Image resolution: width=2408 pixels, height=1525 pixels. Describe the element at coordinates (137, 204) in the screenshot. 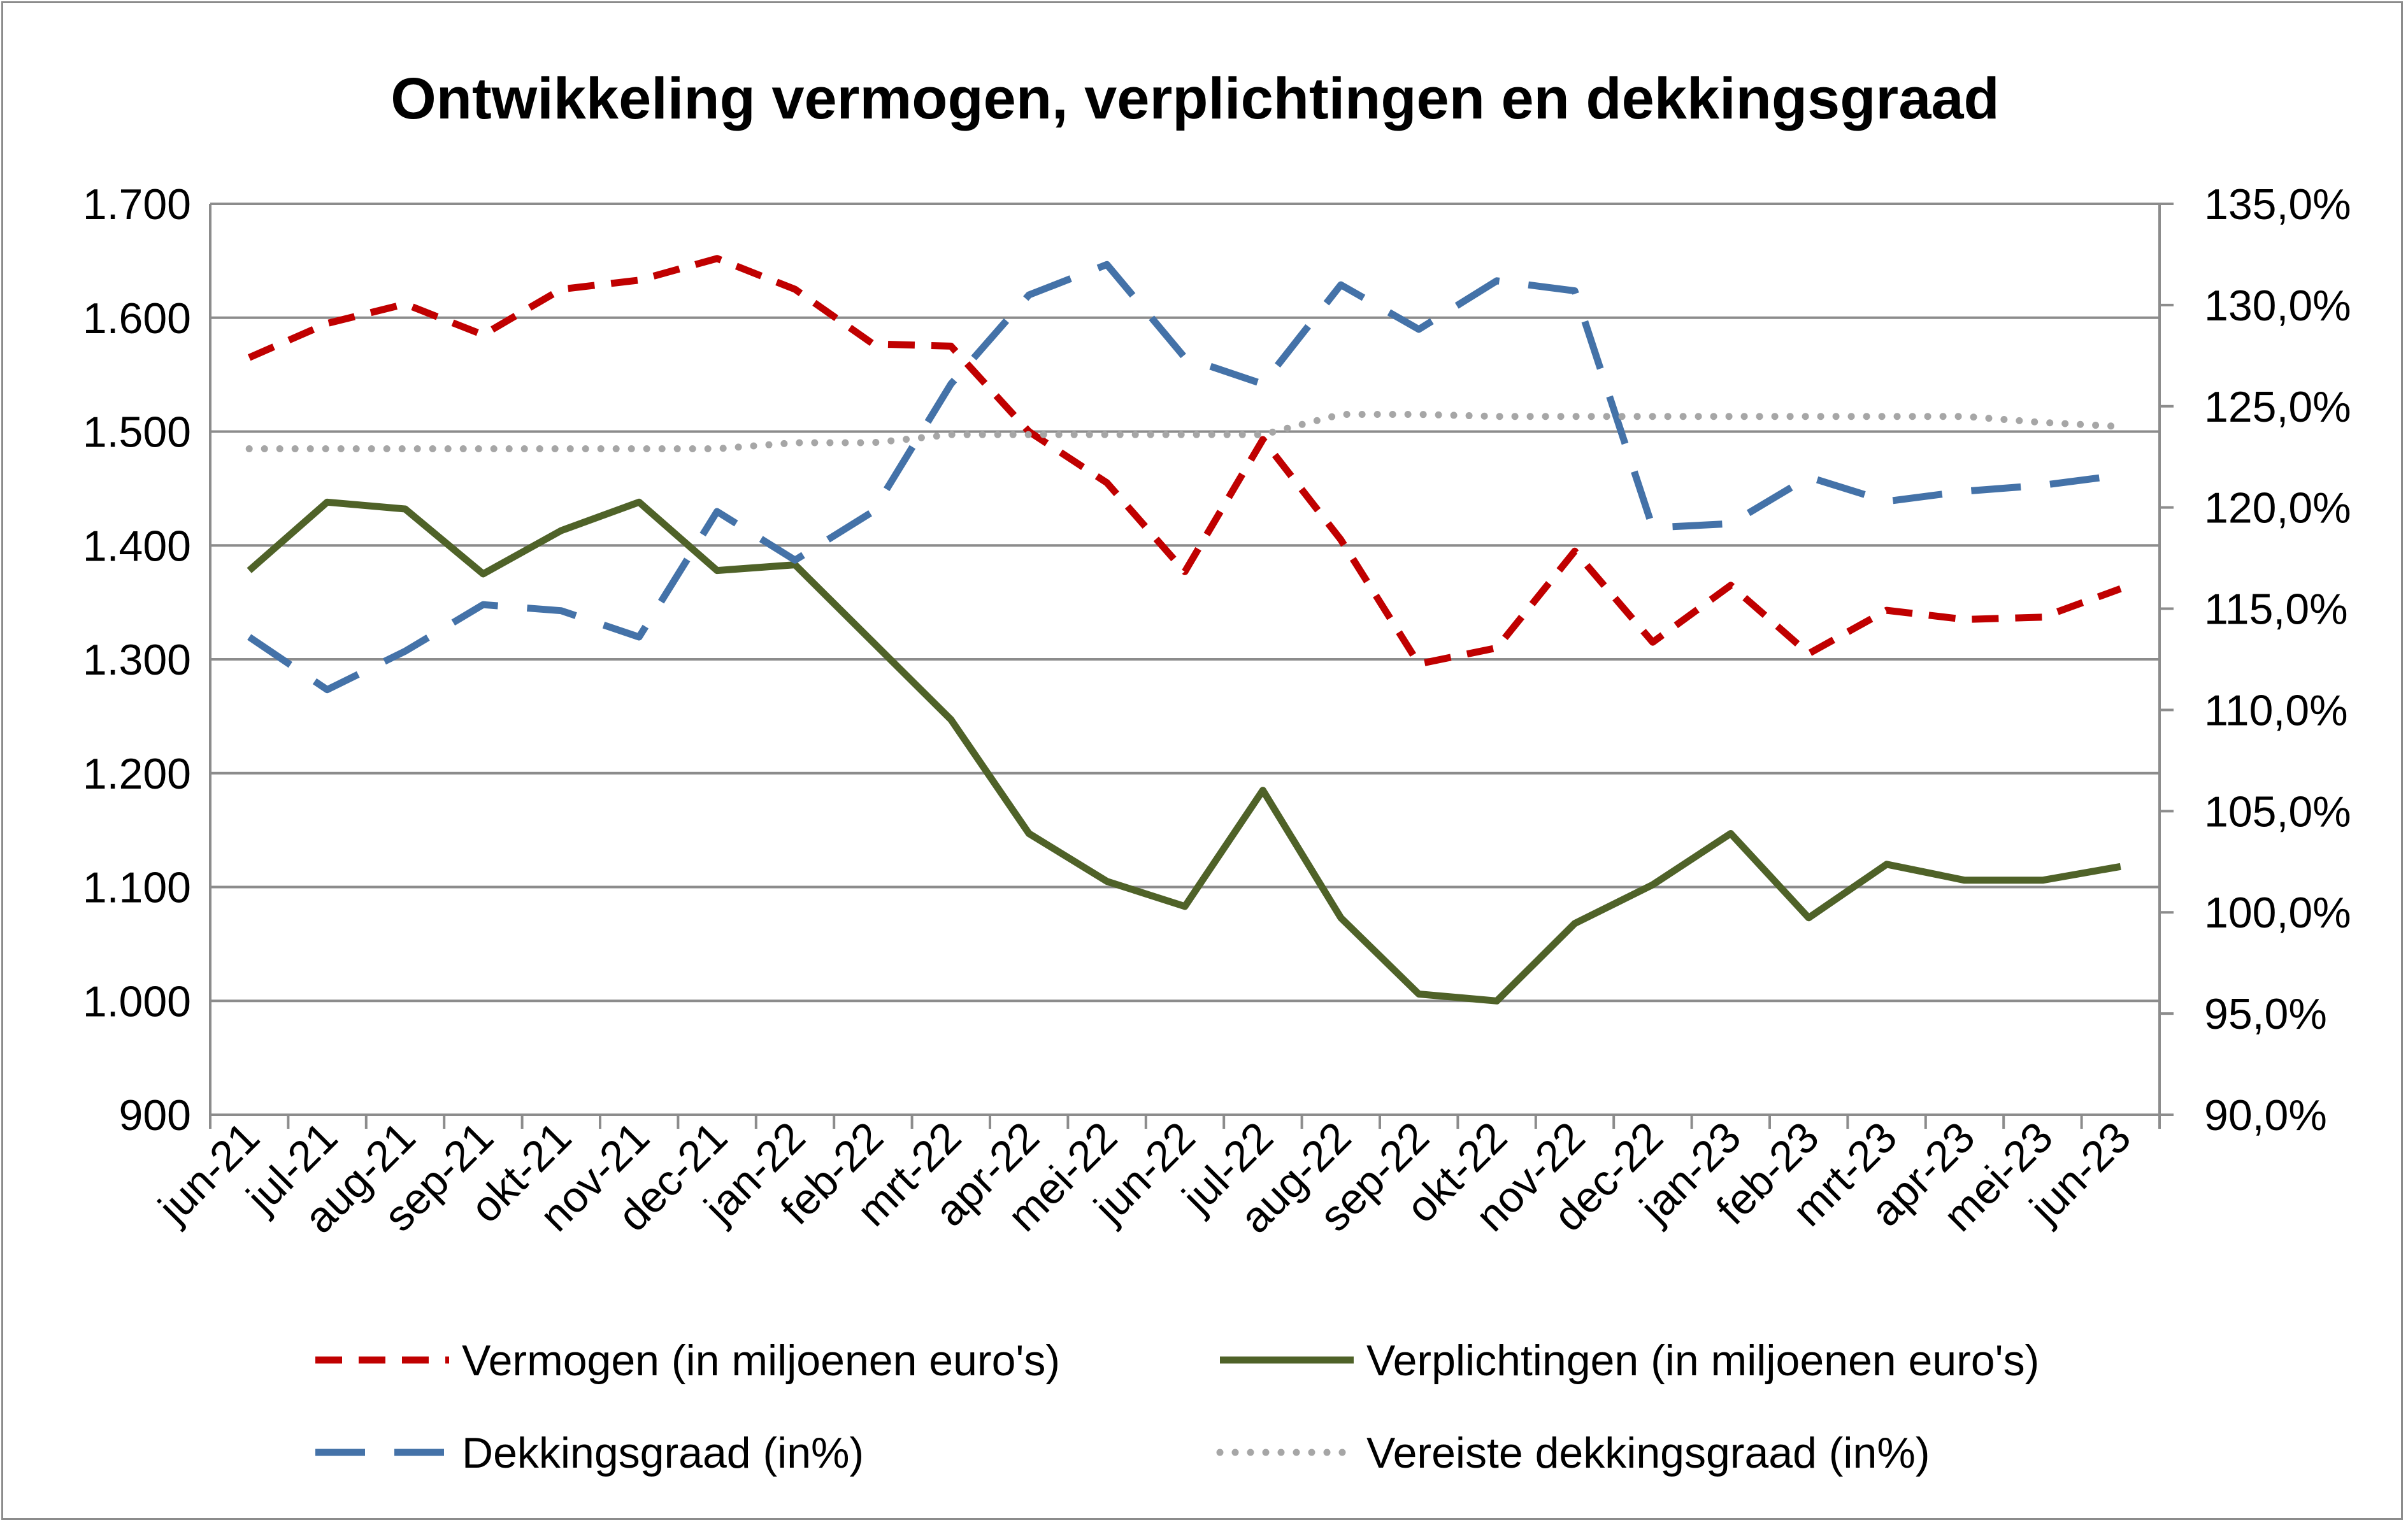

I see `y-left-tick-label: 1.700` at that location.